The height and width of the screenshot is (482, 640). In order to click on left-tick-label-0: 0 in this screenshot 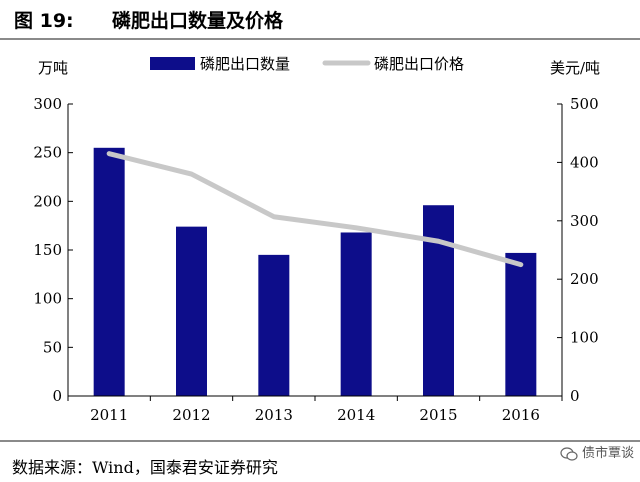, I will do `click(57, 396)`.